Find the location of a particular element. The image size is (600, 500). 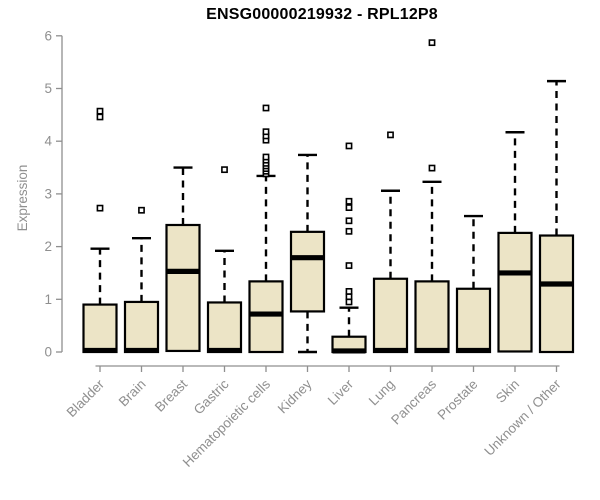

y-tick-label: 5 is located at coordinates (48, 88).